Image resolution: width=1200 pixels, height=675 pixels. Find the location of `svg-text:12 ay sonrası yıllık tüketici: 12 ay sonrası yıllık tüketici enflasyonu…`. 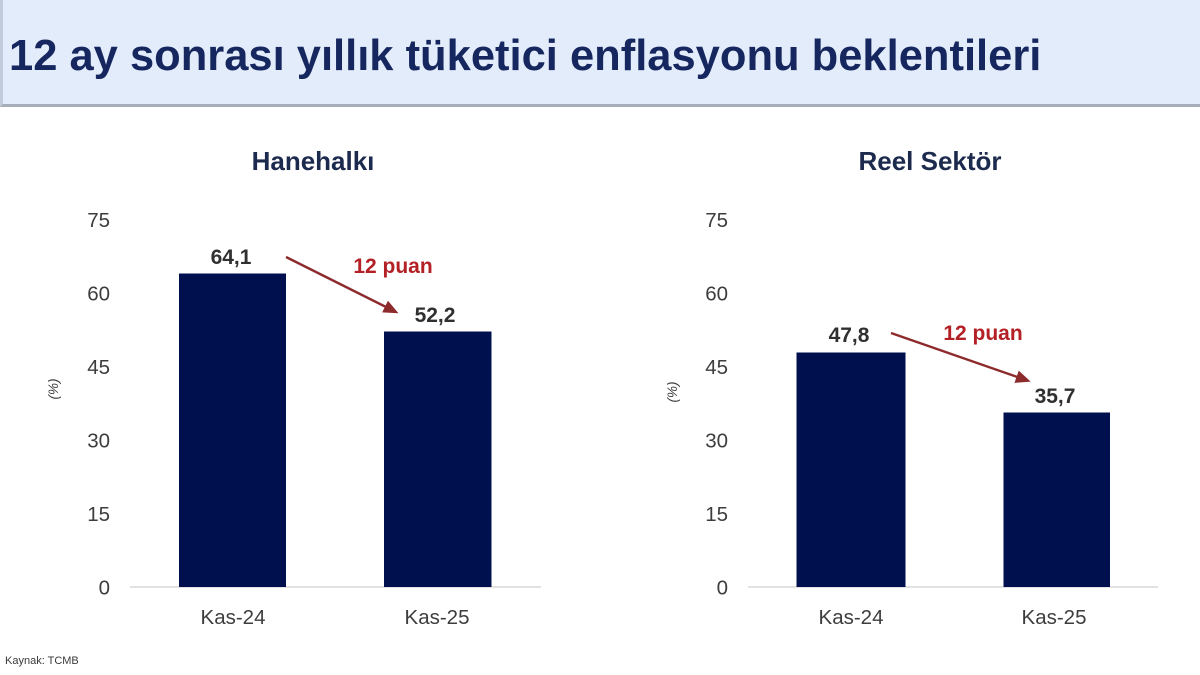

svg-text:12 ay sonrası yıllık tüketici: 12 ay sonrası yıllık tüketici enflasyonu… is located at coordinates (525, 56).